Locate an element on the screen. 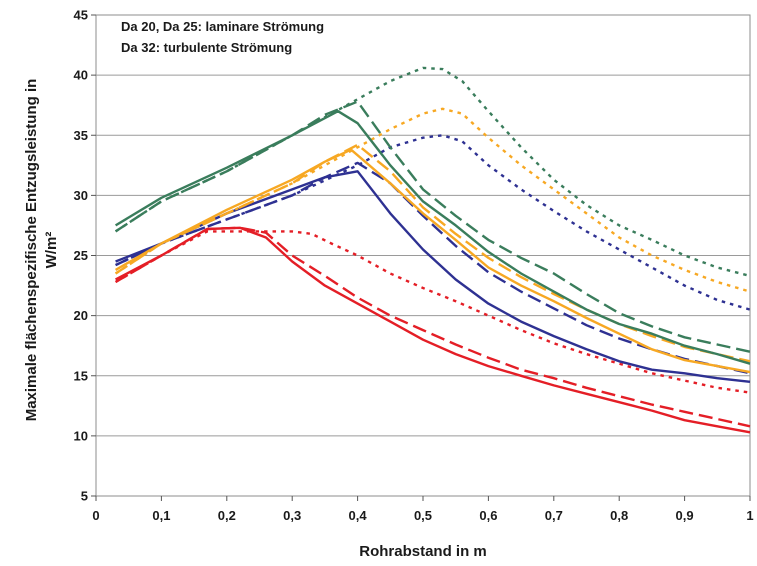  x-tick-label: 0,1 is located at coordinates (161, 515).